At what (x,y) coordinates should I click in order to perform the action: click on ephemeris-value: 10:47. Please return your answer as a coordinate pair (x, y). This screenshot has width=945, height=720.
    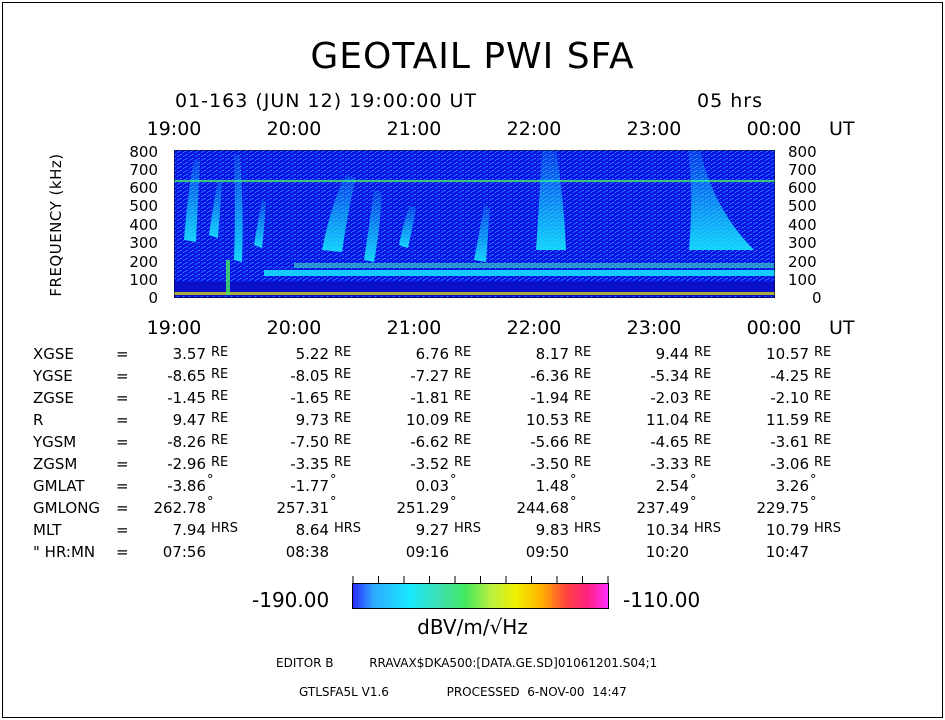
    Looking at the image, I should click on (787, 552).